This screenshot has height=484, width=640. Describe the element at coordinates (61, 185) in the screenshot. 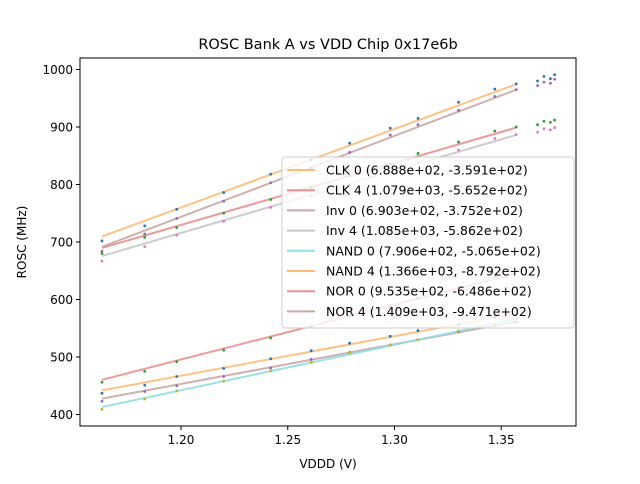

I see `y-tick-label: 800` at that location.